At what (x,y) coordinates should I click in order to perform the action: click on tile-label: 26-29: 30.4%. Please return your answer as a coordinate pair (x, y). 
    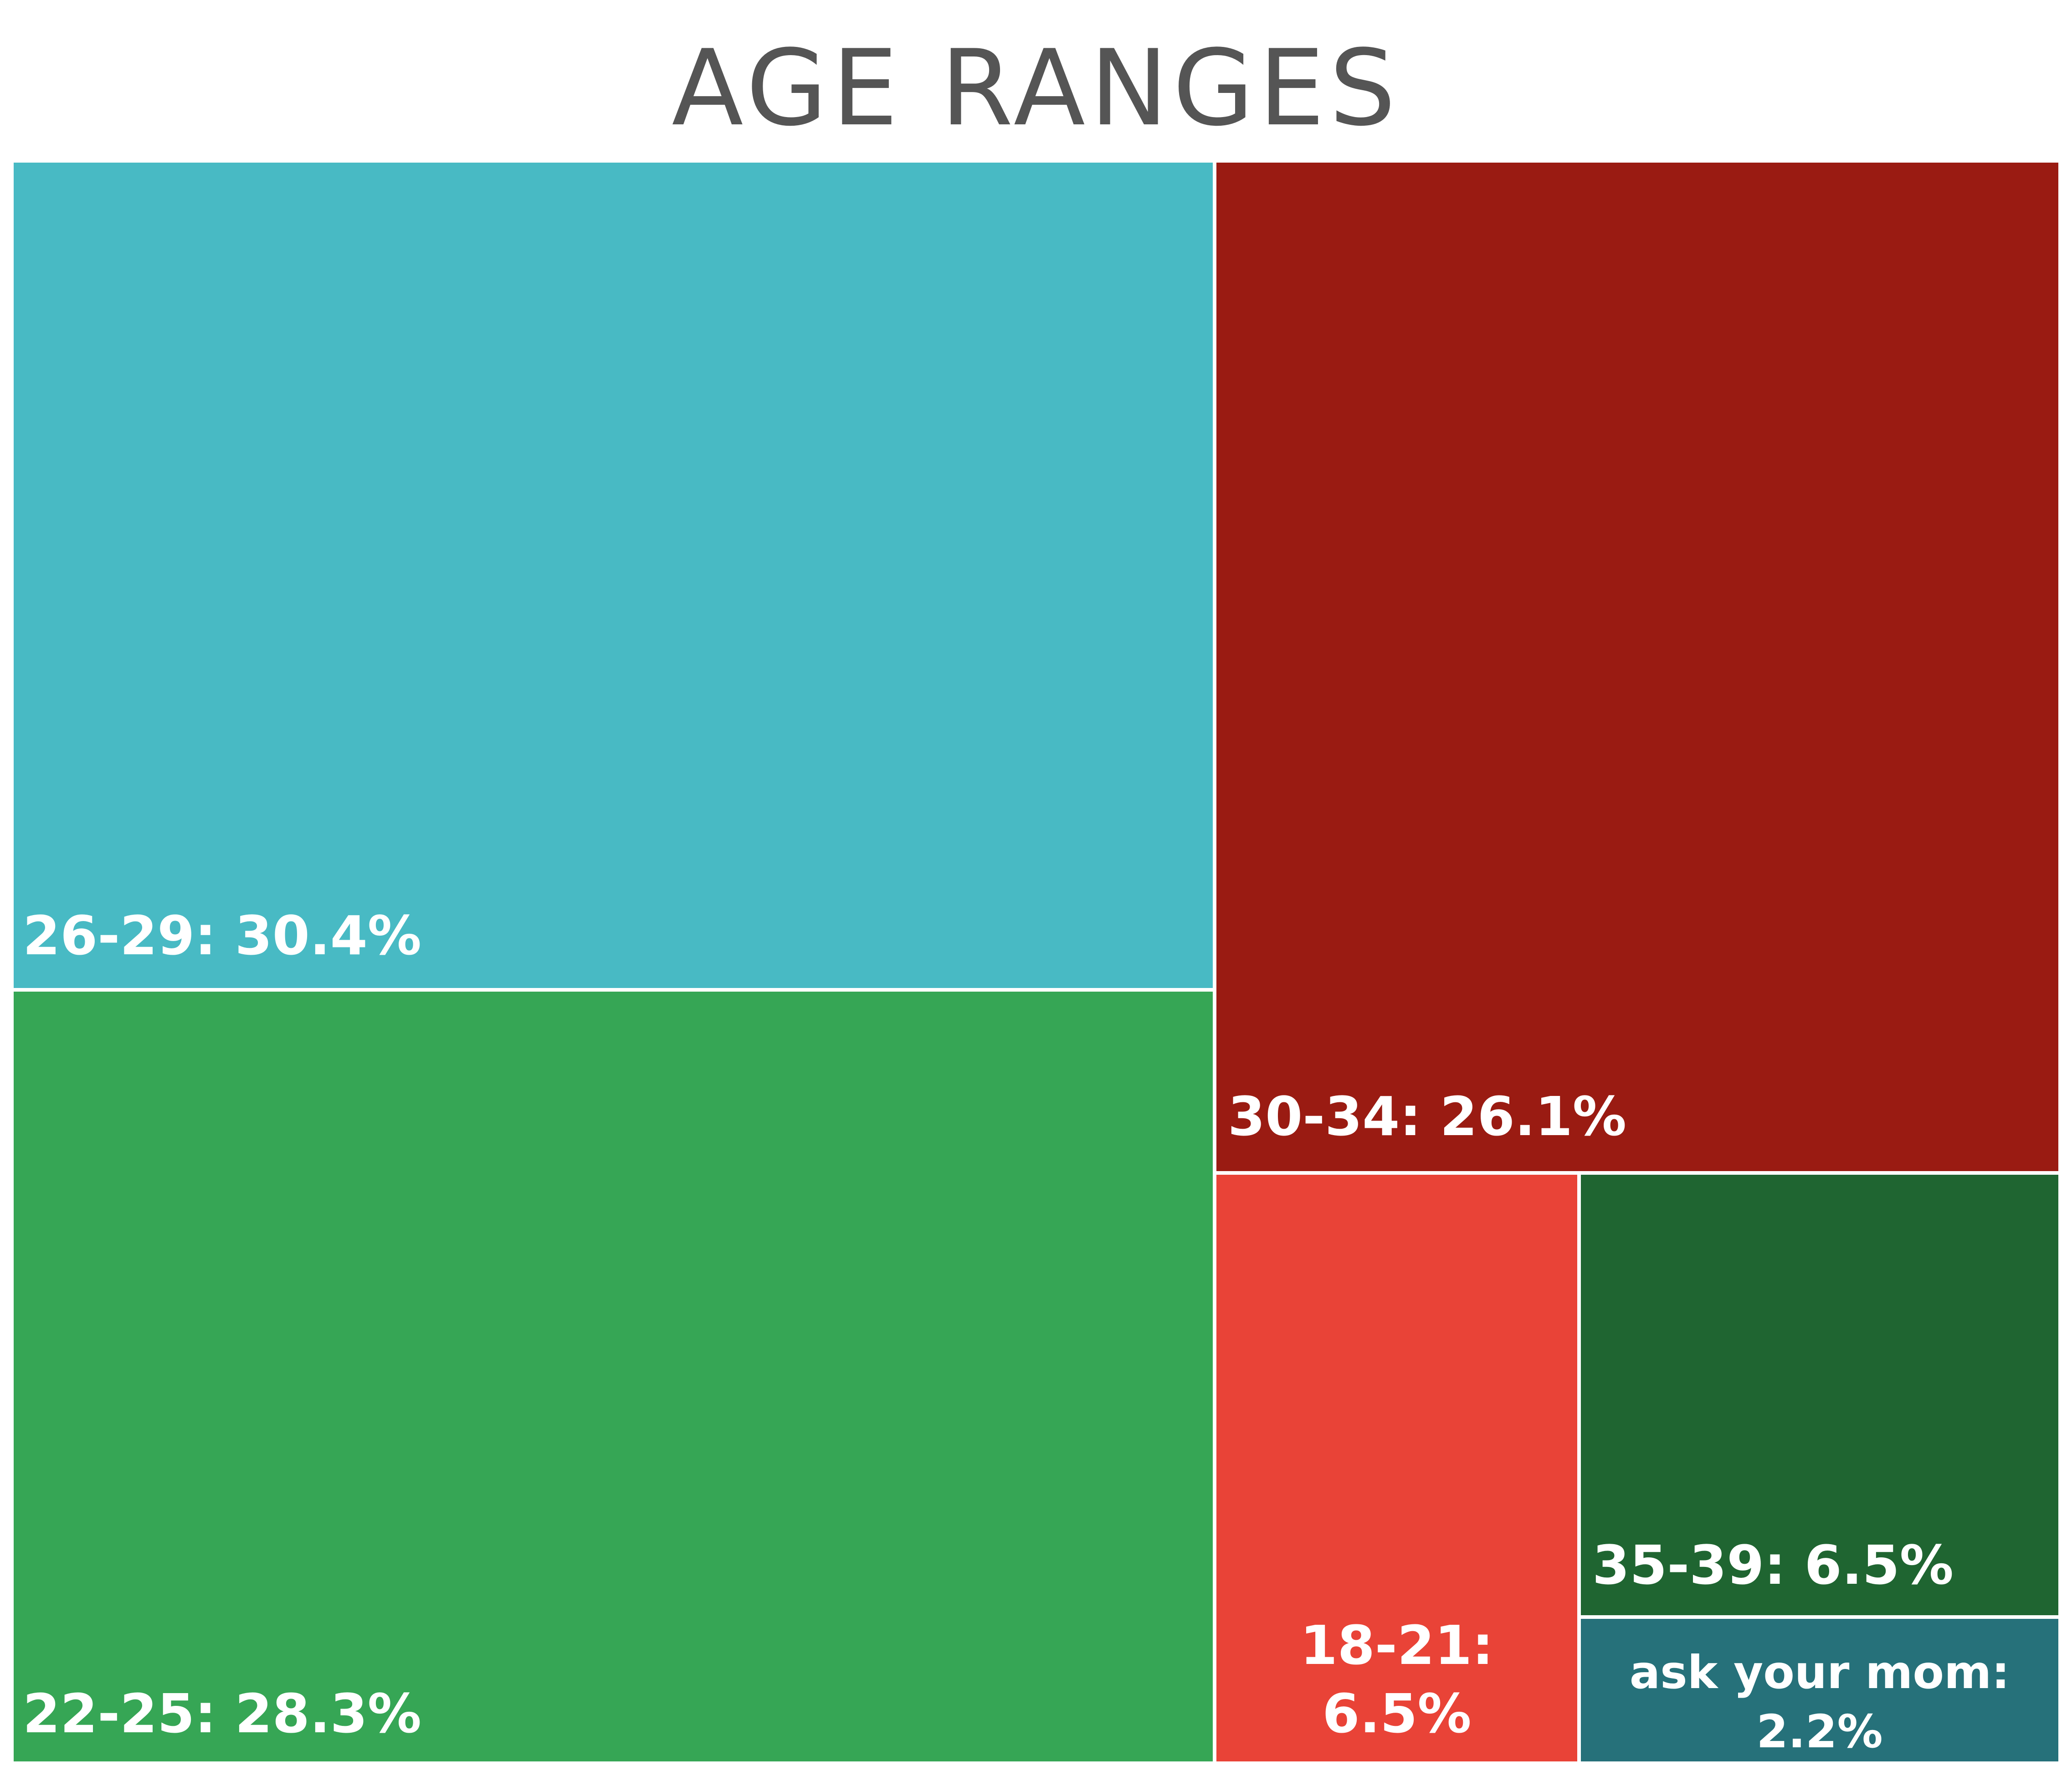
    Looking at the image, I should click on (222, 935).